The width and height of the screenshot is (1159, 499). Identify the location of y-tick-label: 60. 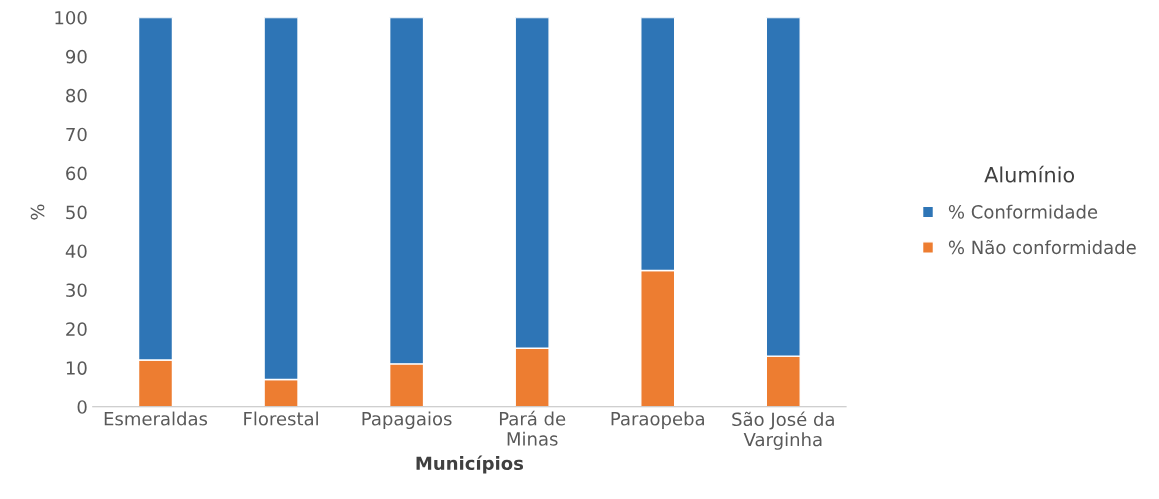
(76, 173).